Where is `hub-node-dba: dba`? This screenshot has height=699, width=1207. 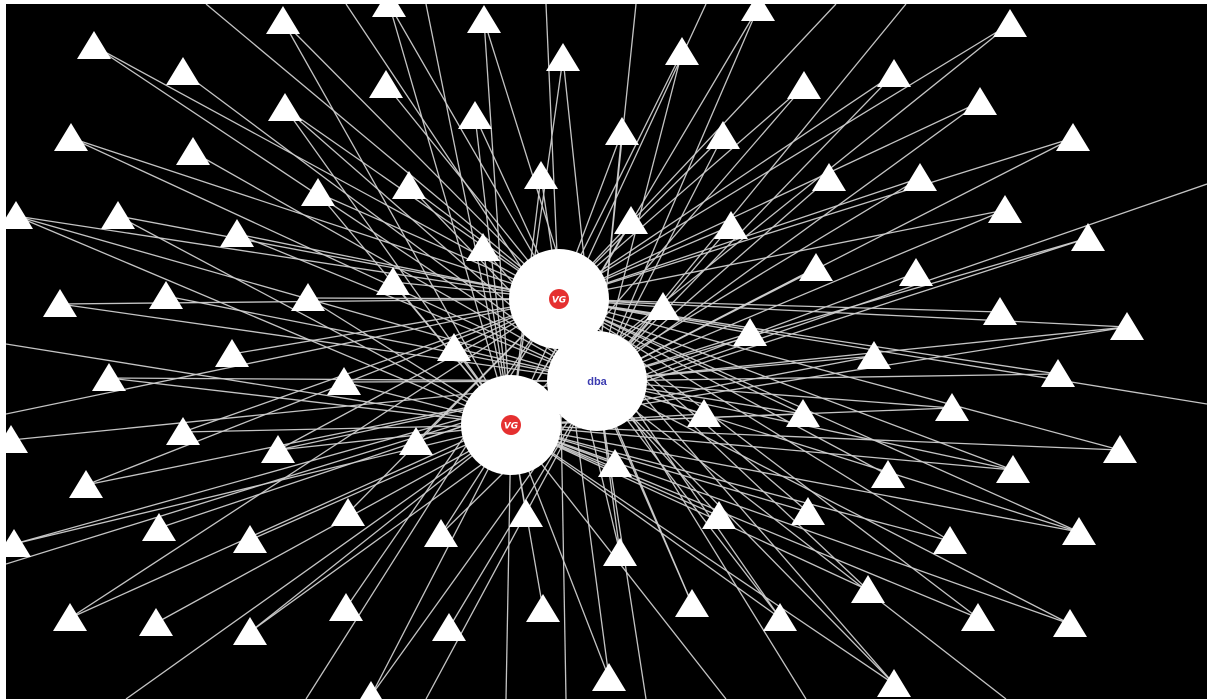
hub-node-dba: dba is located at coordinates (597, 381).